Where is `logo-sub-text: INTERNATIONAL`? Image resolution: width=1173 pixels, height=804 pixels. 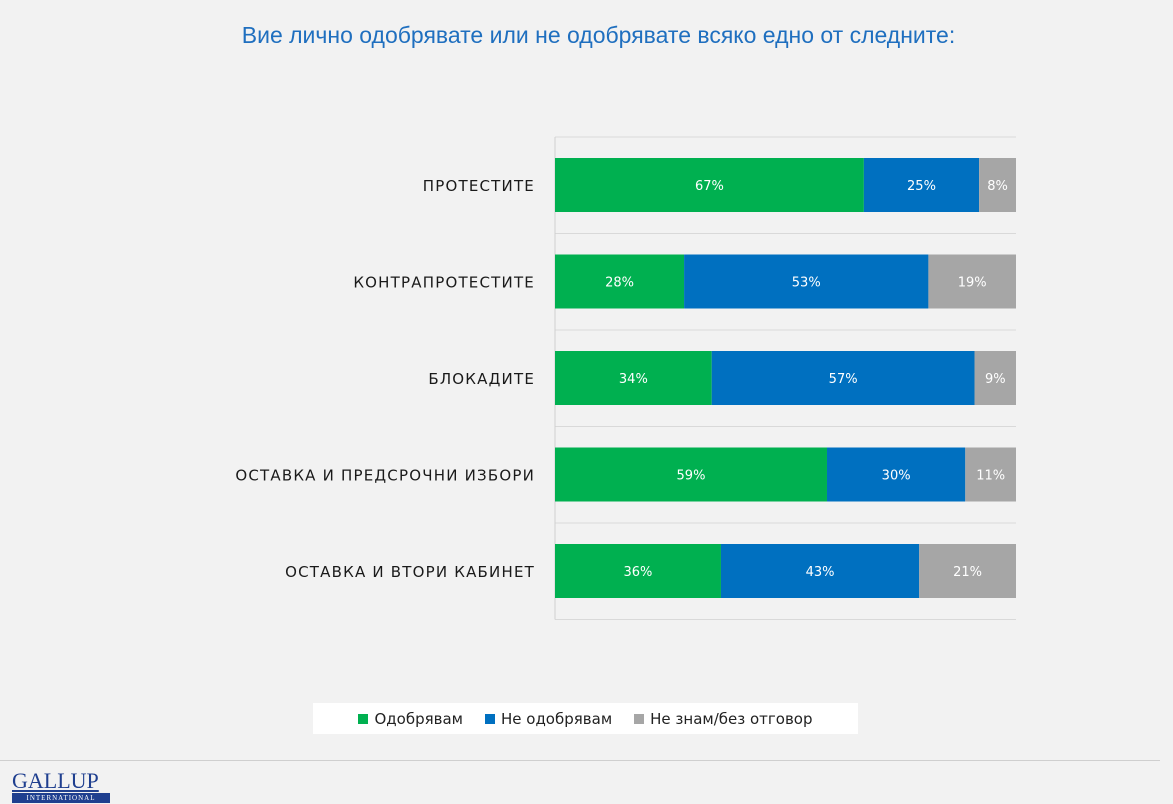 logo-sub-text: INTERNATIONAL is located at coordinates (61, 798).